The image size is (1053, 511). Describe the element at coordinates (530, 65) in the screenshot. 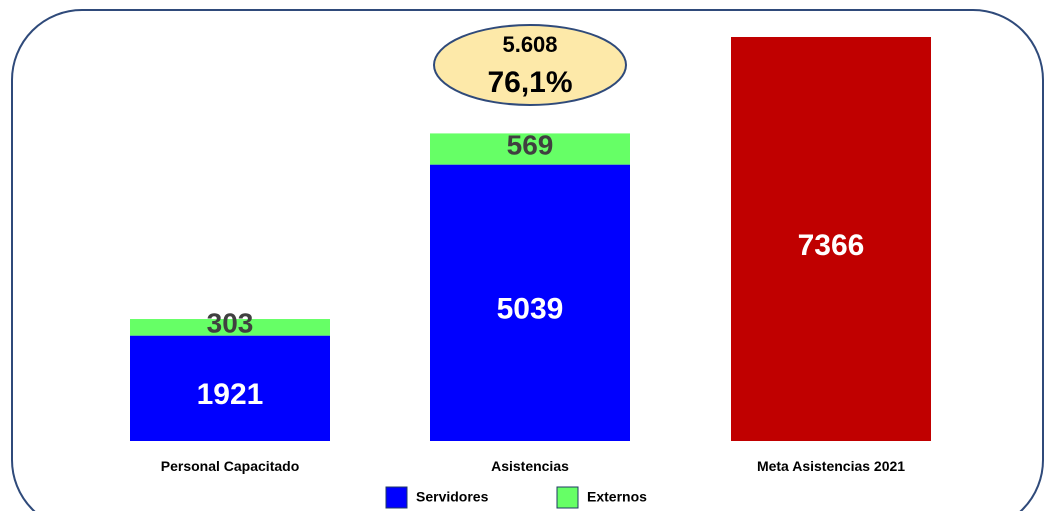

I see `annotation-bubble` at that location.